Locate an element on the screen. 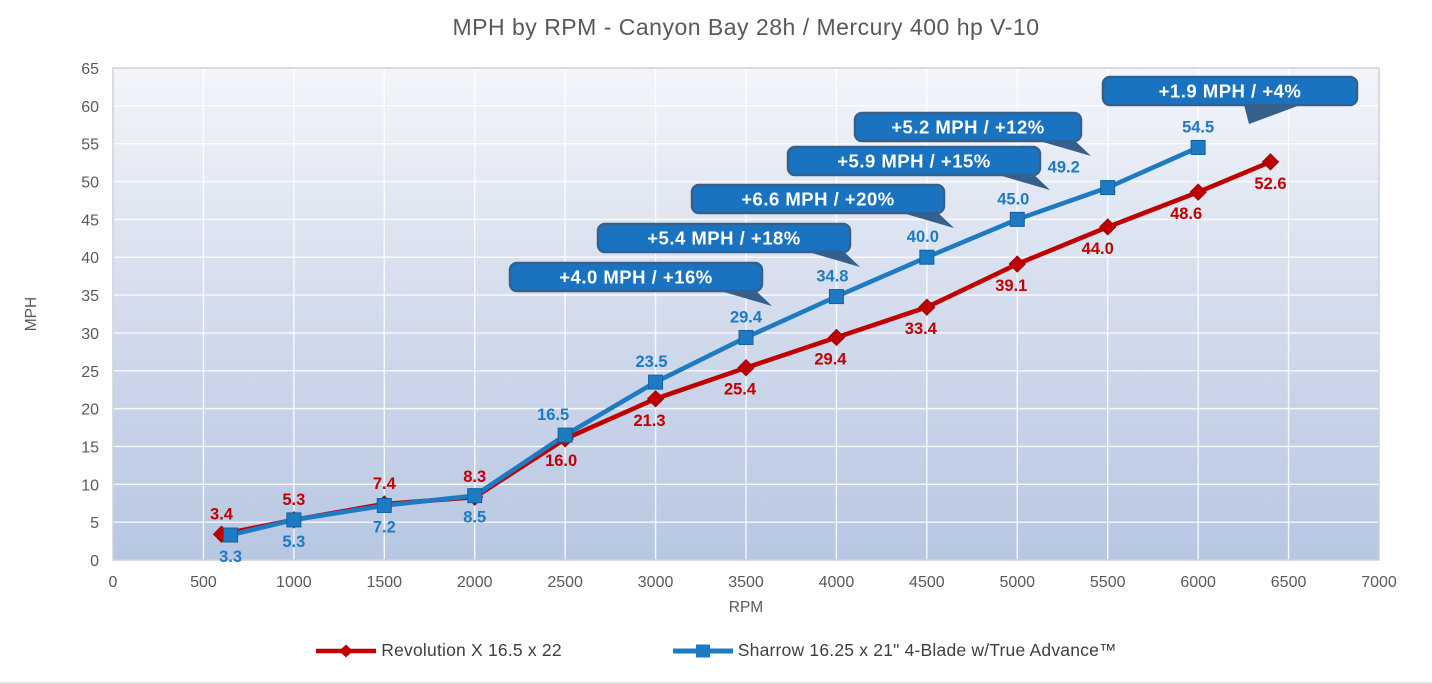 The width and height of the screenshot is (1432, 684). data-point-label: 33.4 is located at coordinates (921, 329).